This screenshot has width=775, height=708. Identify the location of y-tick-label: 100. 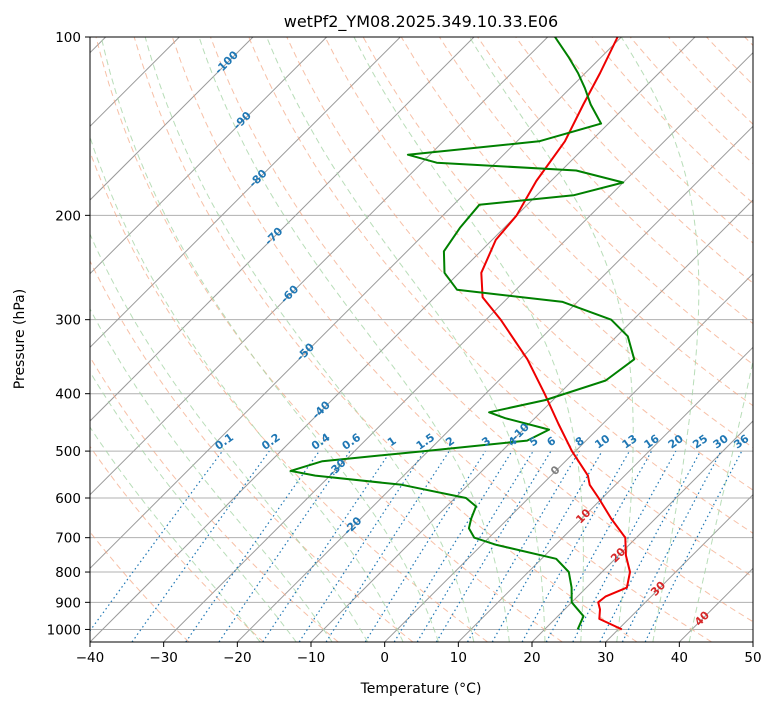
(68, 38).